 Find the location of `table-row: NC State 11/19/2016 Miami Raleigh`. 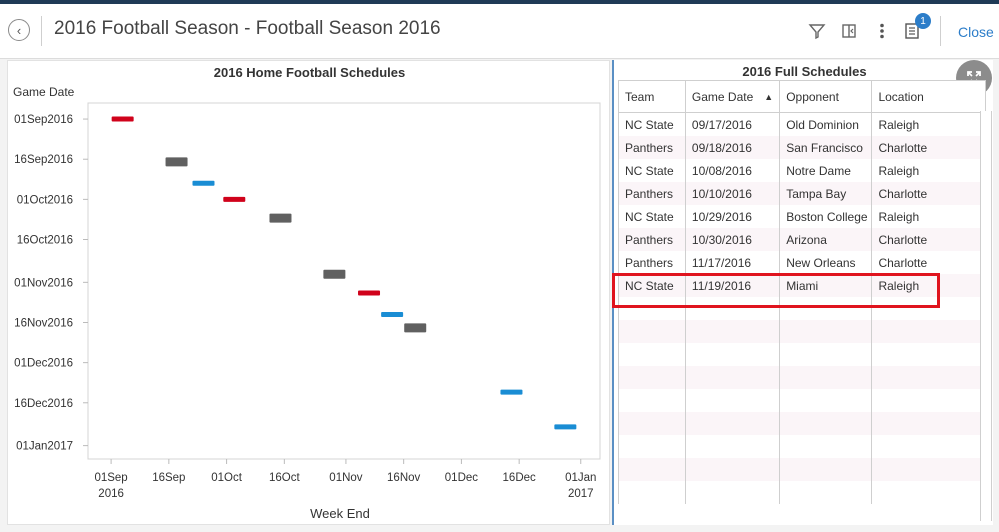

table-row: NC State 11/19/2016 Miami Raleigh is located at coordinates (802, 285).